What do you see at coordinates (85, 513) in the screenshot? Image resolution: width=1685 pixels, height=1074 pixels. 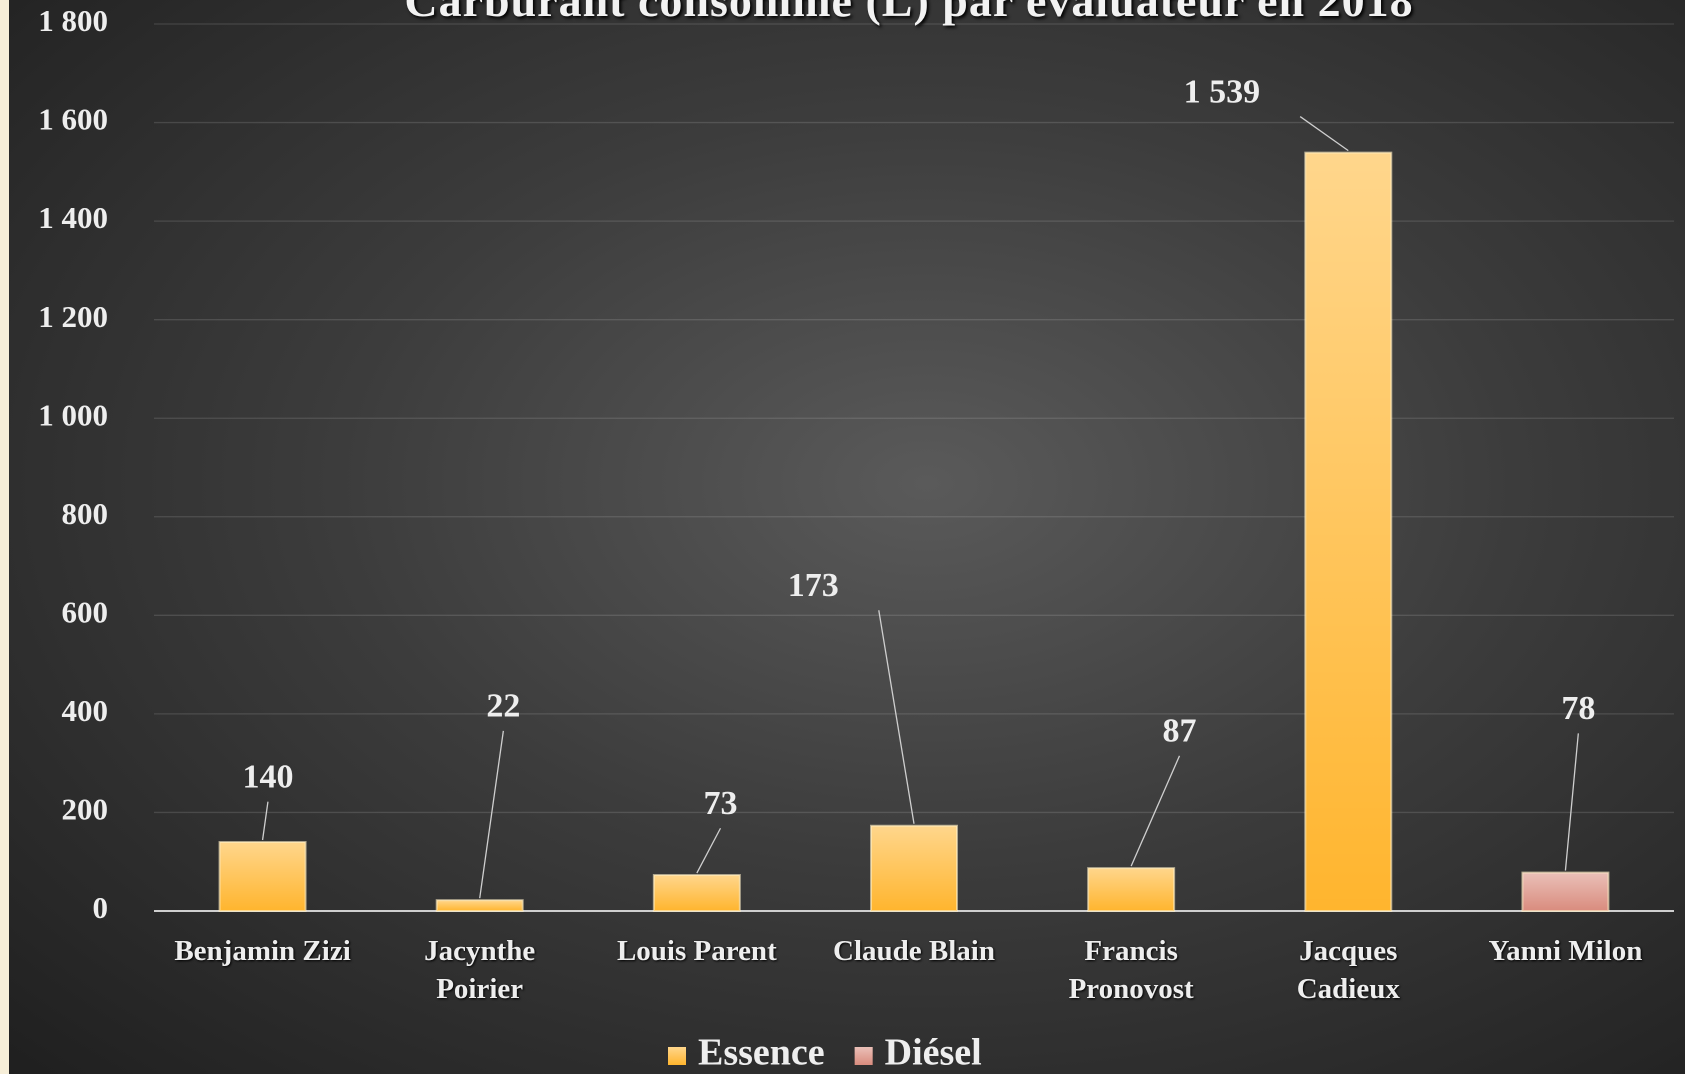 I see `y-tick-label: 800` at bounding box center [85, 513].